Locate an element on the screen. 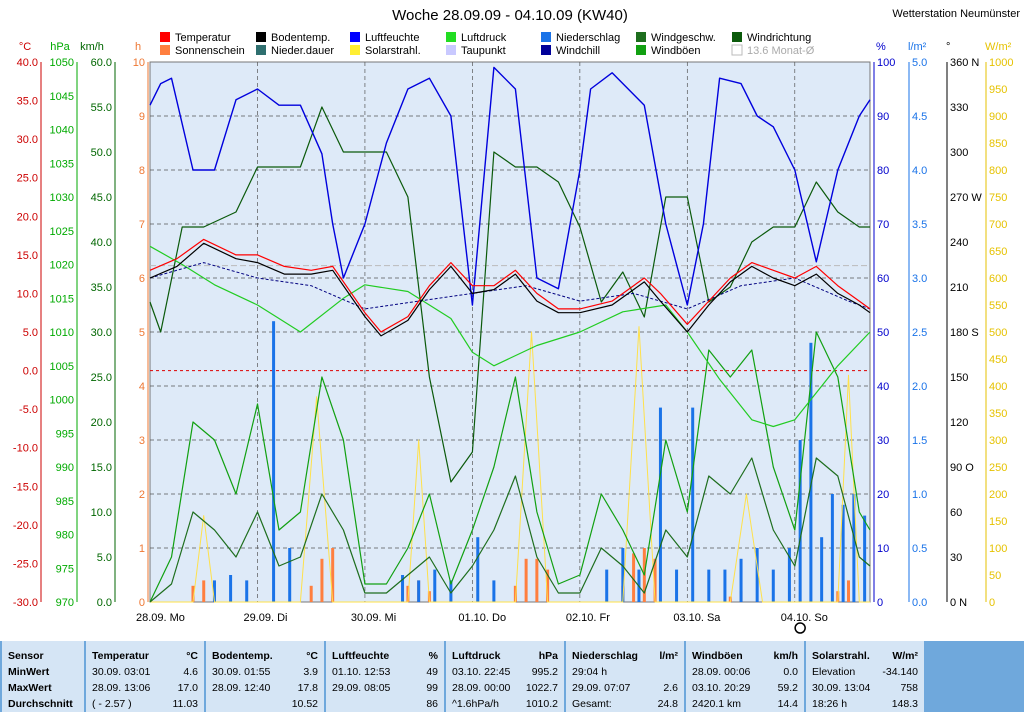  legend-label: Windböen is located at coordinates (676, 51).